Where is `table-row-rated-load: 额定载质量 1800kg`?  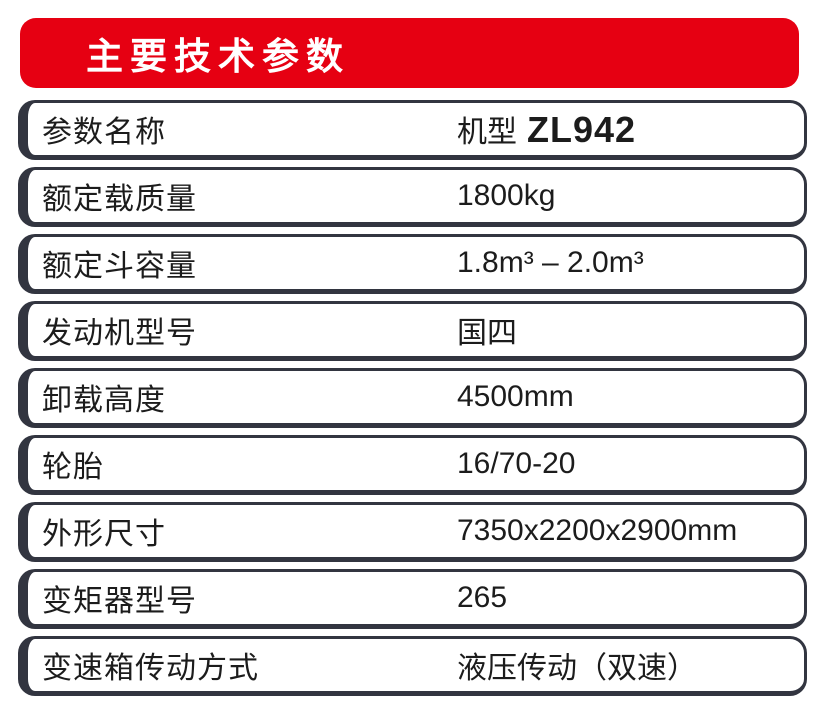 table-row-rated-load: 额定载质量 1800kg is located at coordinates (412, 197).